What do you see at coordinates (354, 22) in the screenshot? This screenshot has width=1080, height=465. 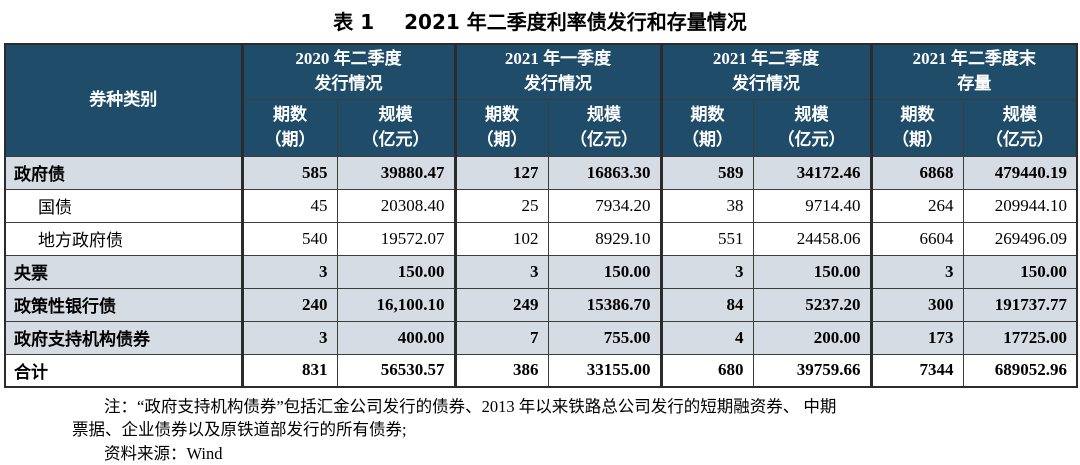 I see `table-number-label: 表 1` at bounding box center [354, 22].